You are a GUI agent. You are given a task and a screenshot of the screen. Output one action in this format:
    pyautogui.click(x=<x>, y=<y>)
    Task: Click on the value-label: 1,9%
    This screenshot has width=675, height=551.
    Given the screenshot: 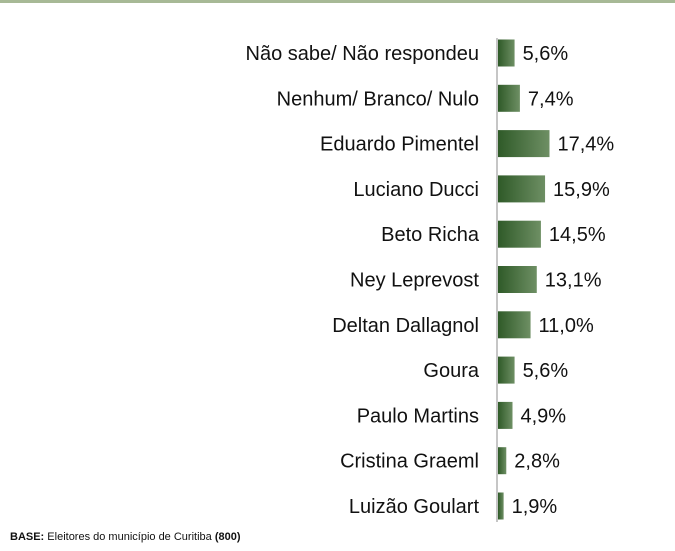 What is the action you would take?
    pyautogui.click(x=535, y=507)
    